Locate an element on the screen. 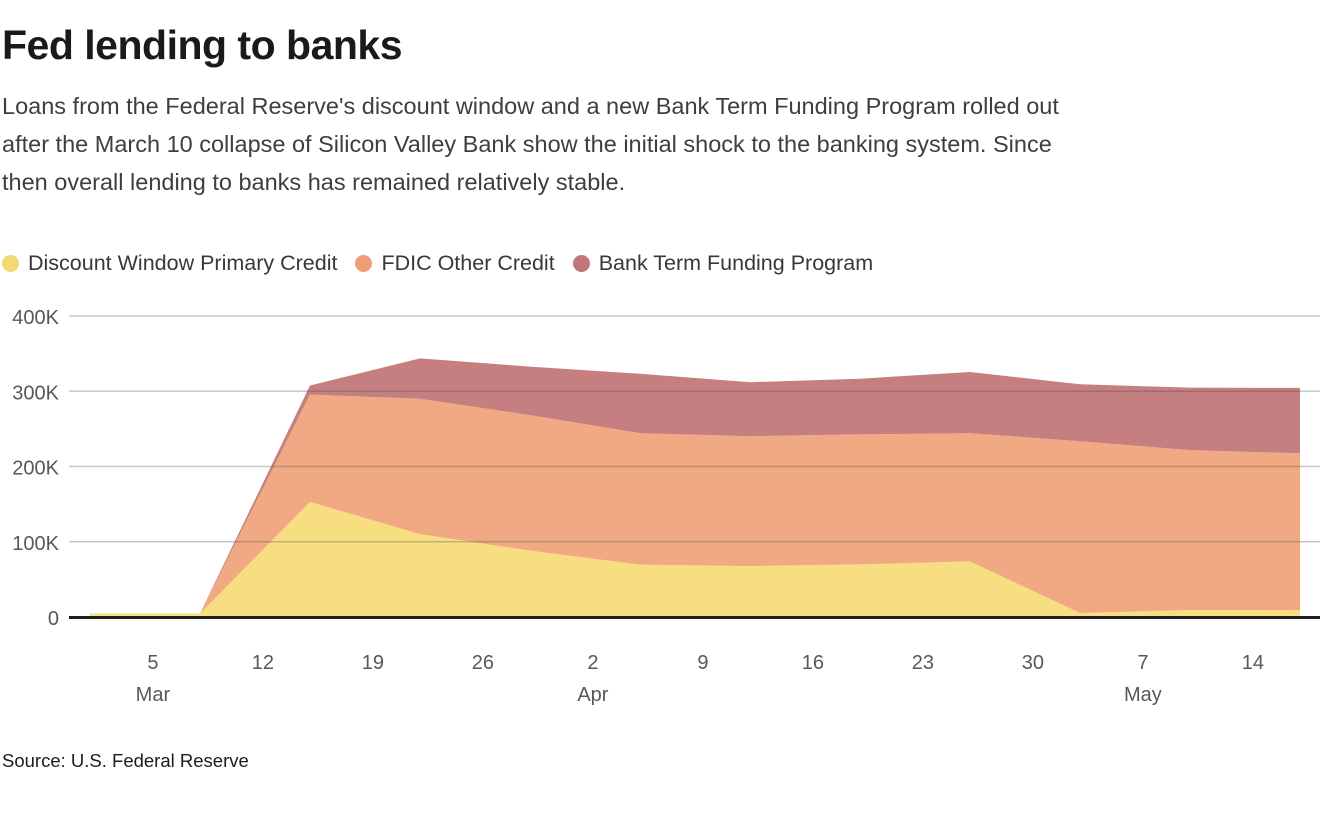 Image resolution: width=1320 pixels, height=822 pixels. x-axis-tick-label: 2 is located at coordinates (592, 663).